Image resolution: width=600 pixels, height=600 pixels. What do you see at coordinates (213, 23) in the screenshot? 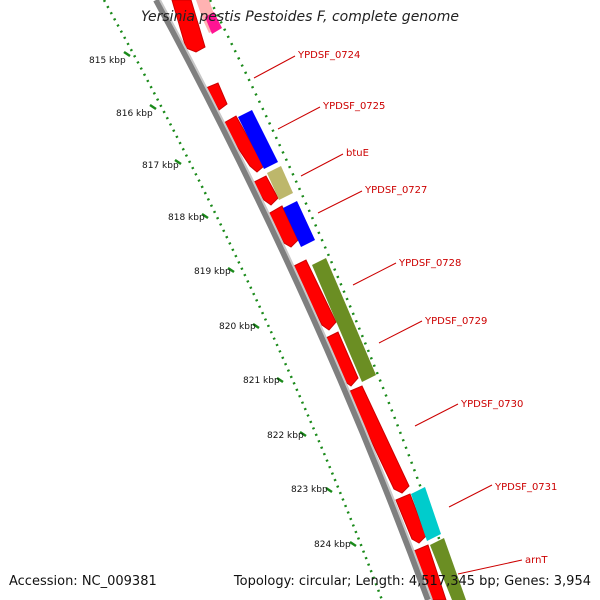
I see `magenta-feature` at bounding box center [213, 23].